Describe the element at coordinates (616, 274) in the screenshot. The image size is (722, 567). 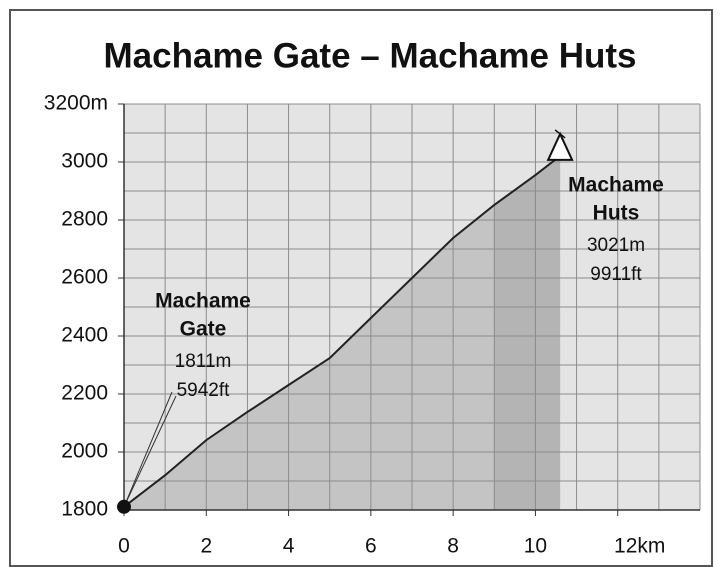
I see `annotation-feet: 9911ft` at that location.